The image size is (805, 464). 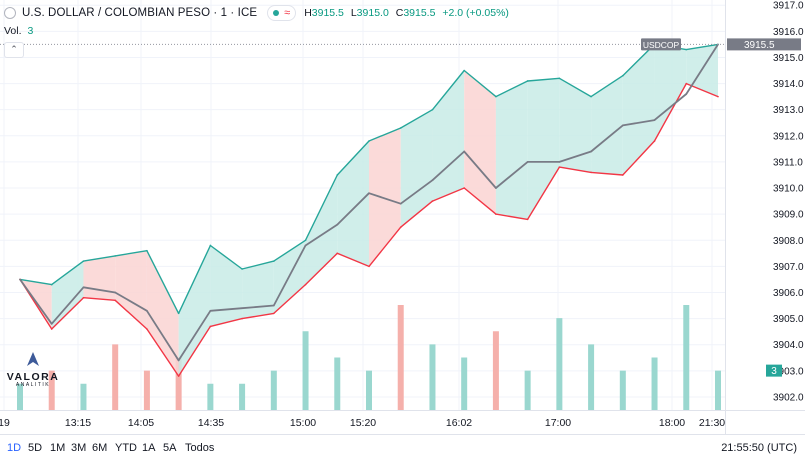 I want to click on range-1m-button: 1M, so click(x=58, y=448).